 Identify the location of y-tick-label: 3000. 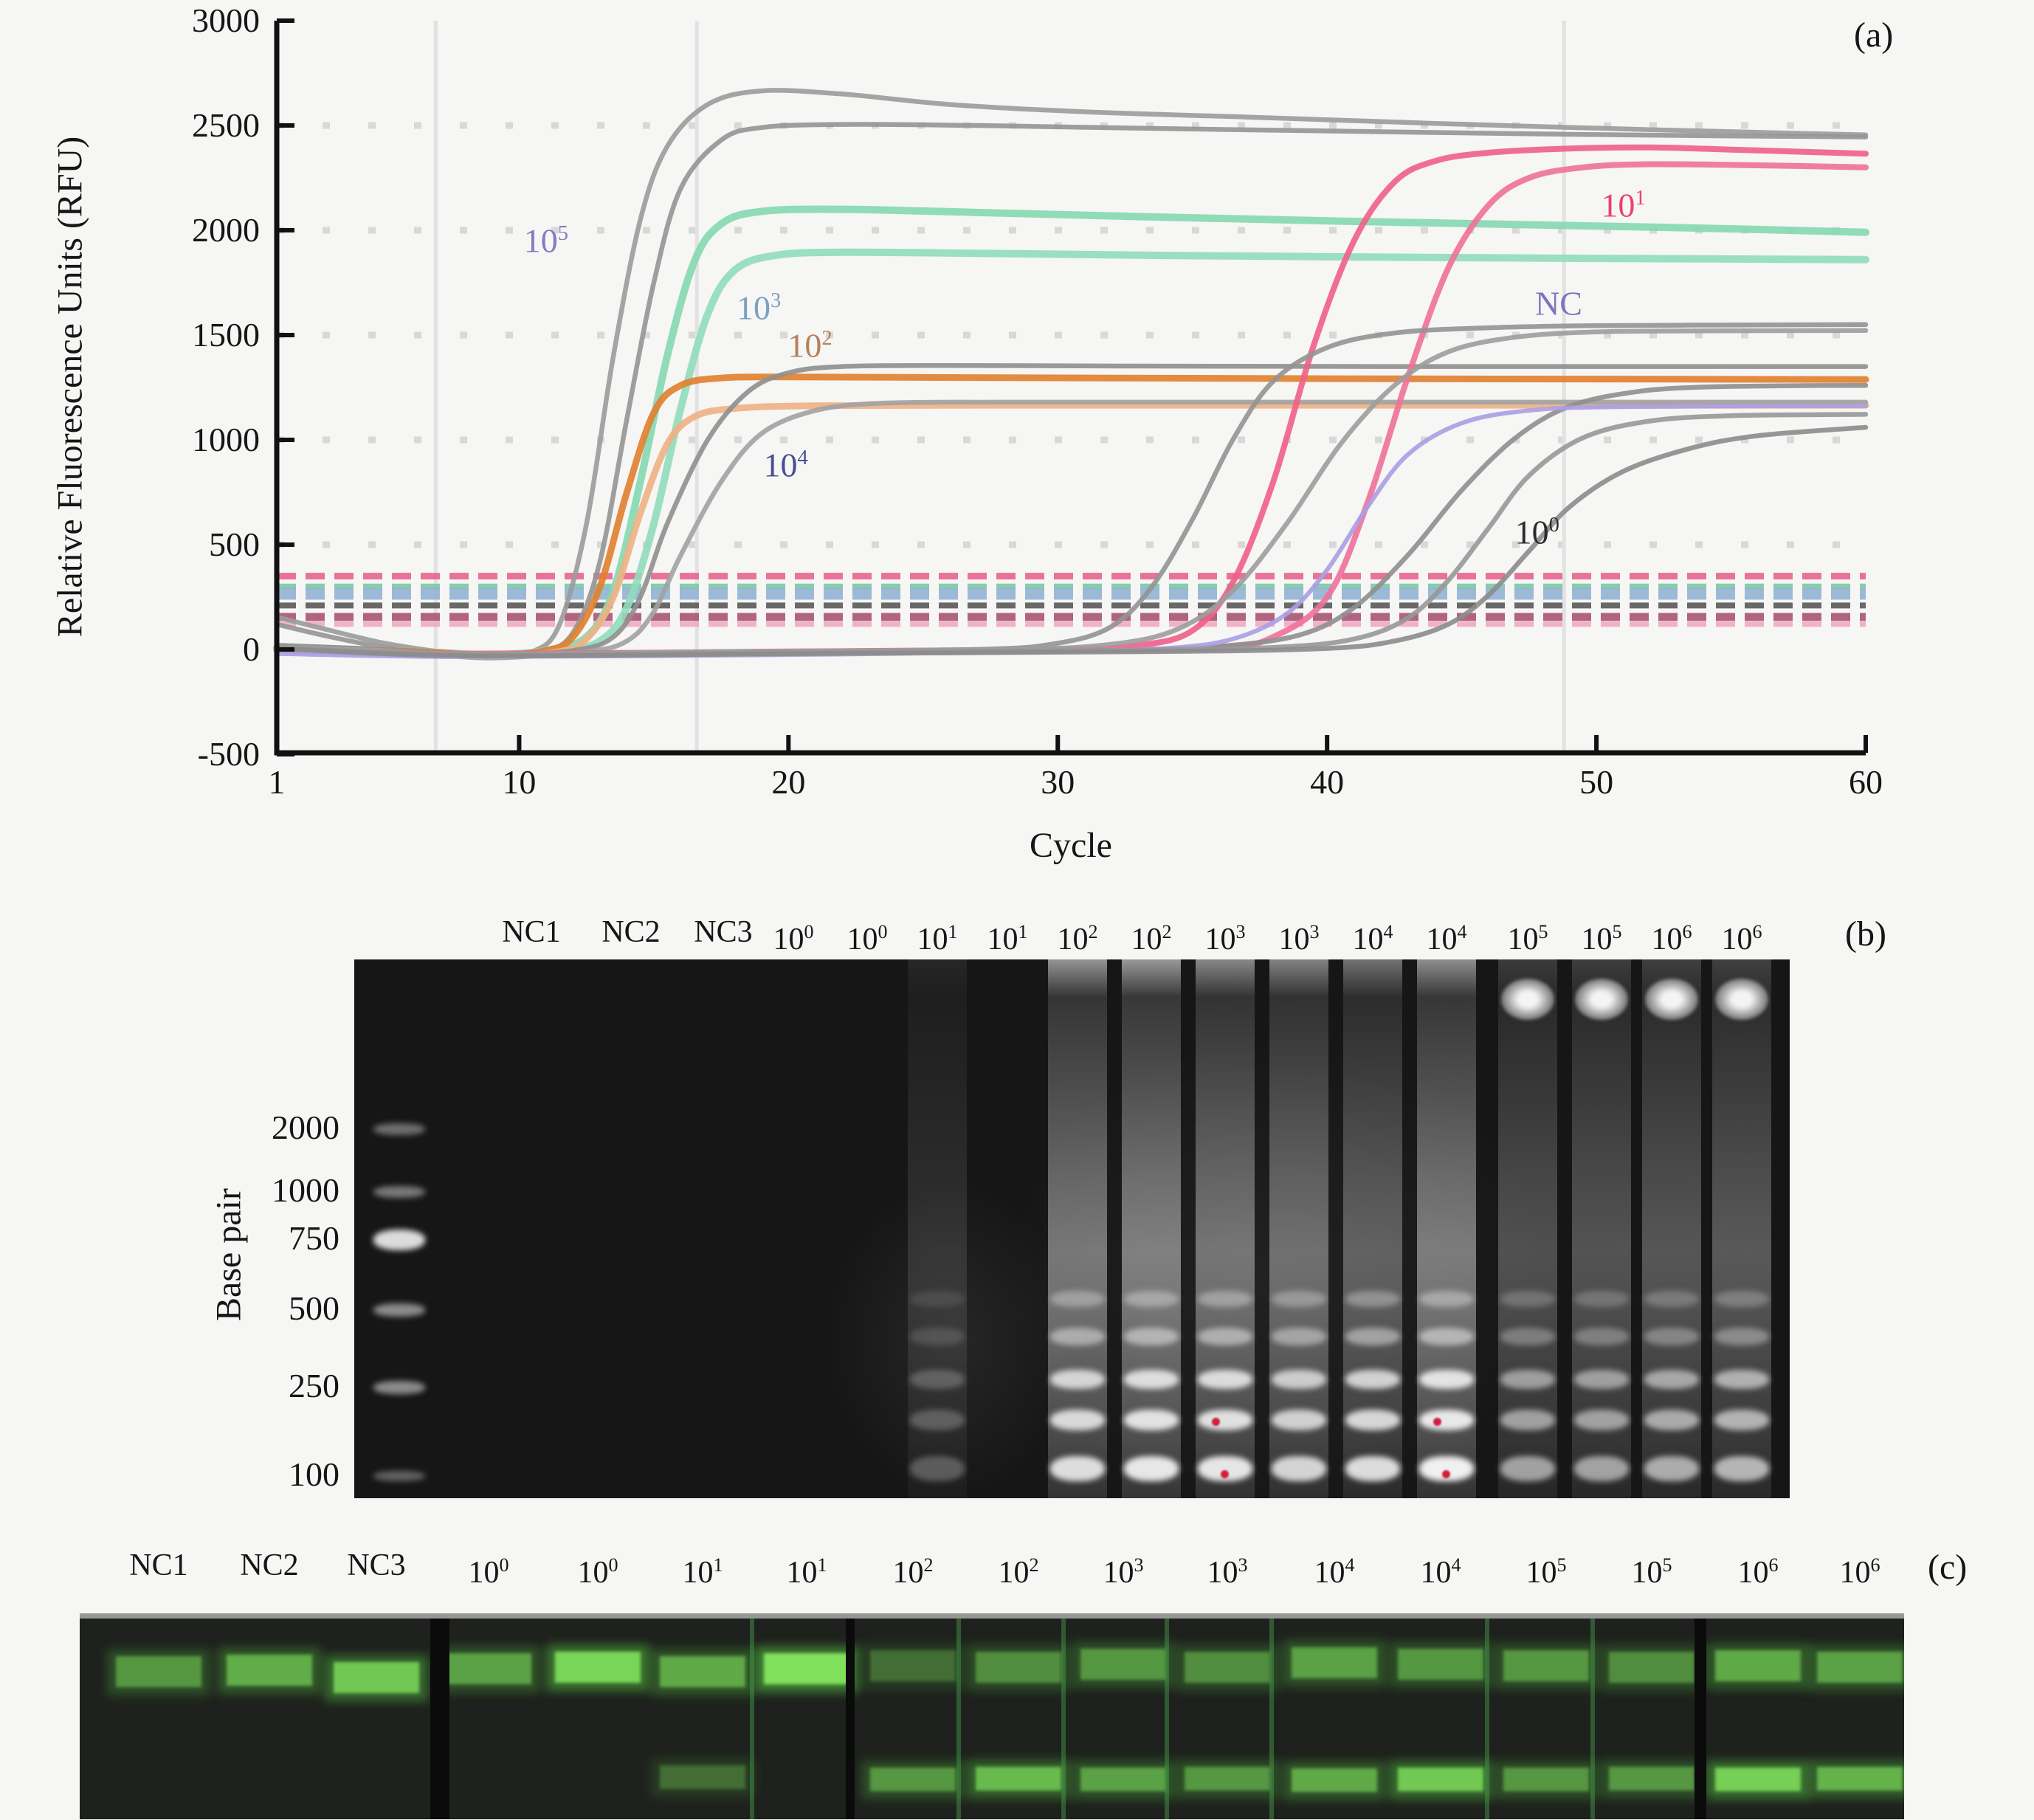
(226, 20).